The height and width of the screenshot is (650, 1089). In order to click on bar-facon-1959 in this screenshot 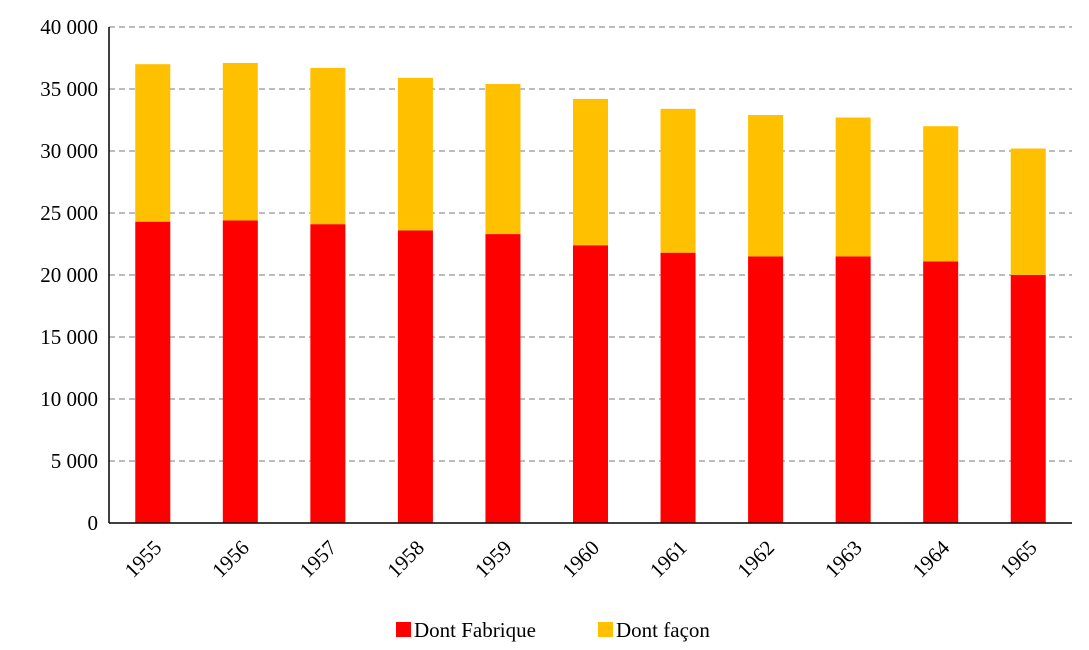, I will do `click(503, 159)`.